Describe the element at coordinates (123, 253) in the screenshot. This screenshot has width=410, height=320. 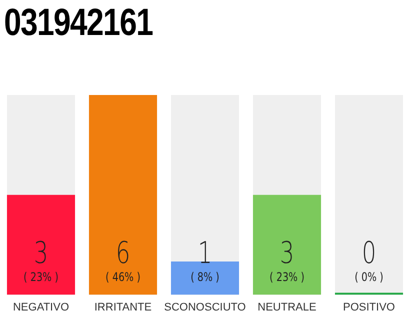
I see `data-label: 6` at that location.